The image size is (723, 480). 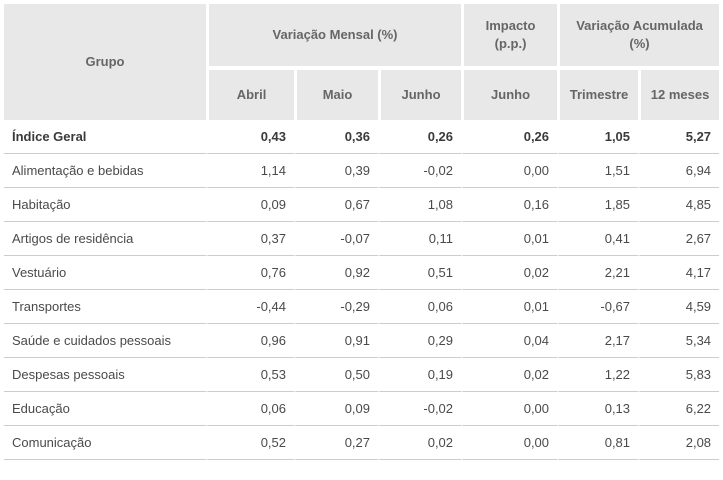 I want to click on value-cell: 0,76, so click(x=250, y=273).